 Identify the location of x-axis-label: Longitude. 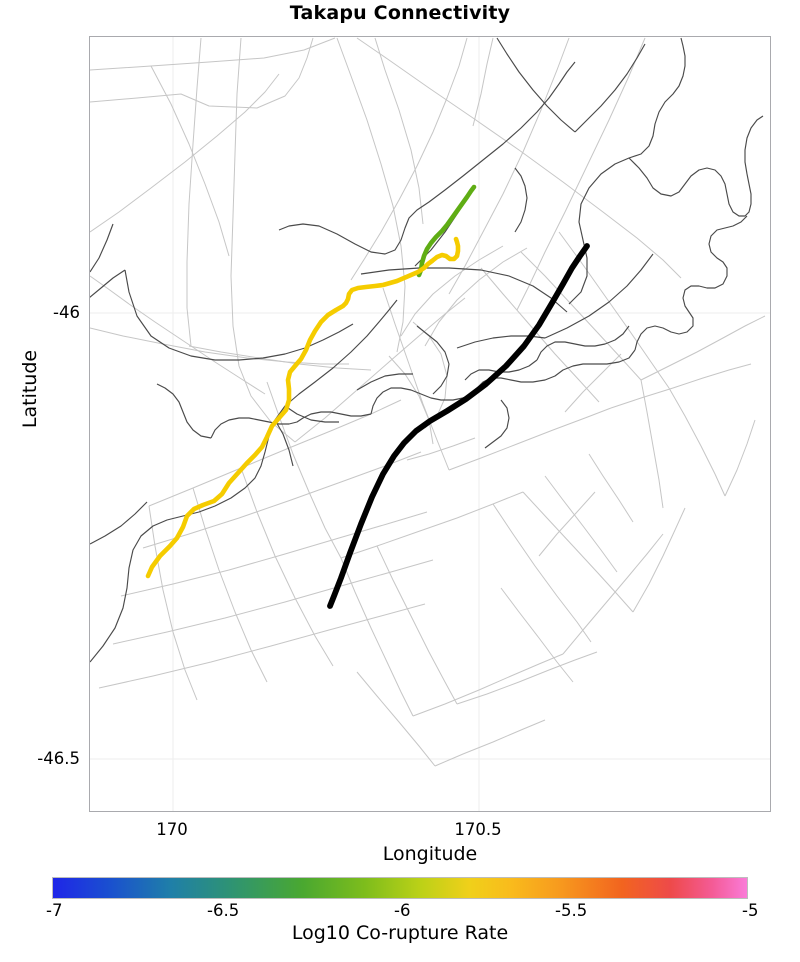
(430, 854).